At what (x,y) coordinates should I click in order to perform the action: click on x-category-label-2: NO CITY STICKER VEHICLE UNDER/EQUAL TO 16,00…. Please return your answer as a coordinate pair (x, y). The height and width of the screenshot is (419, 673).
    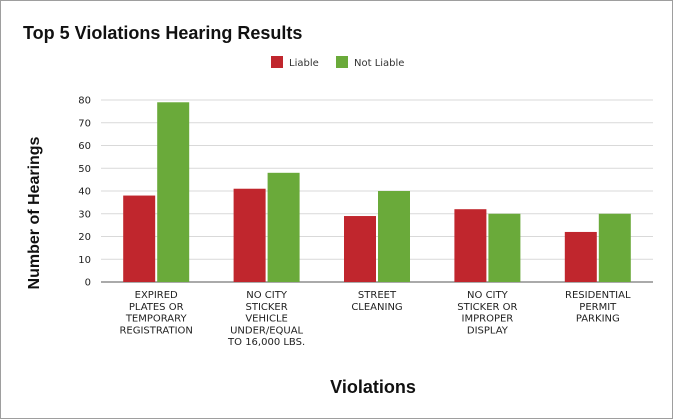
    Looking at the image, I should click on (266, 319).